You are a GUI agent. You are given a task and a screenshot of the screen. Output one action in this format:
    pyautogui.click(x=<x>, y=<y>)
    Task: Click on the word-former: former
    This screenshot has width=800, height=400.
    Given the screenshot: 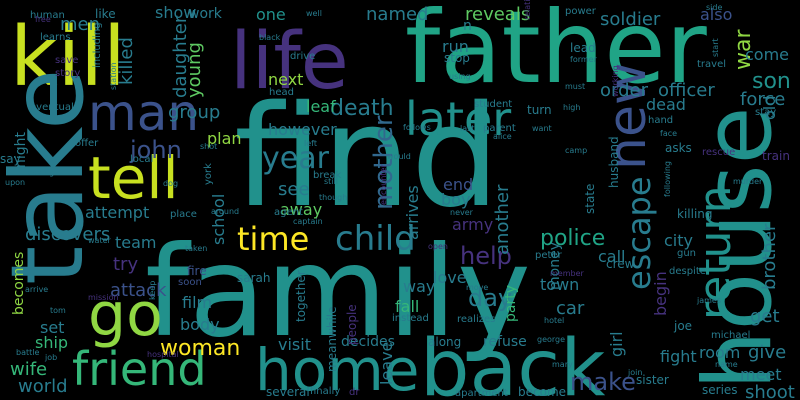 What is the action you would take?
    pyautogui.click(x=584, y=59)
    